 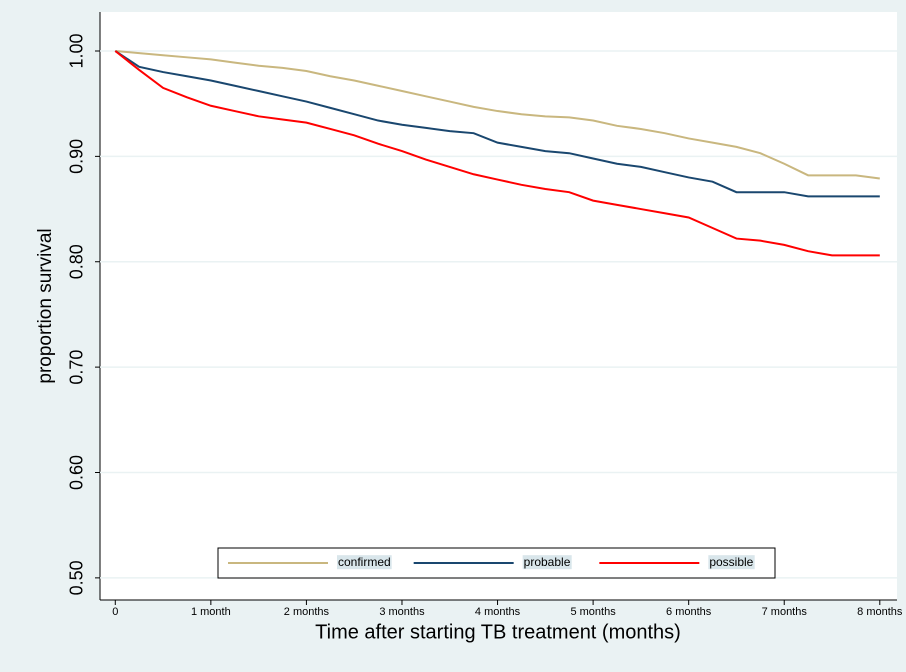 What do you see at coordinates (115, 612) in the screenshot?
I see `x-tick-label: 0` at bounding box center [115, 612].